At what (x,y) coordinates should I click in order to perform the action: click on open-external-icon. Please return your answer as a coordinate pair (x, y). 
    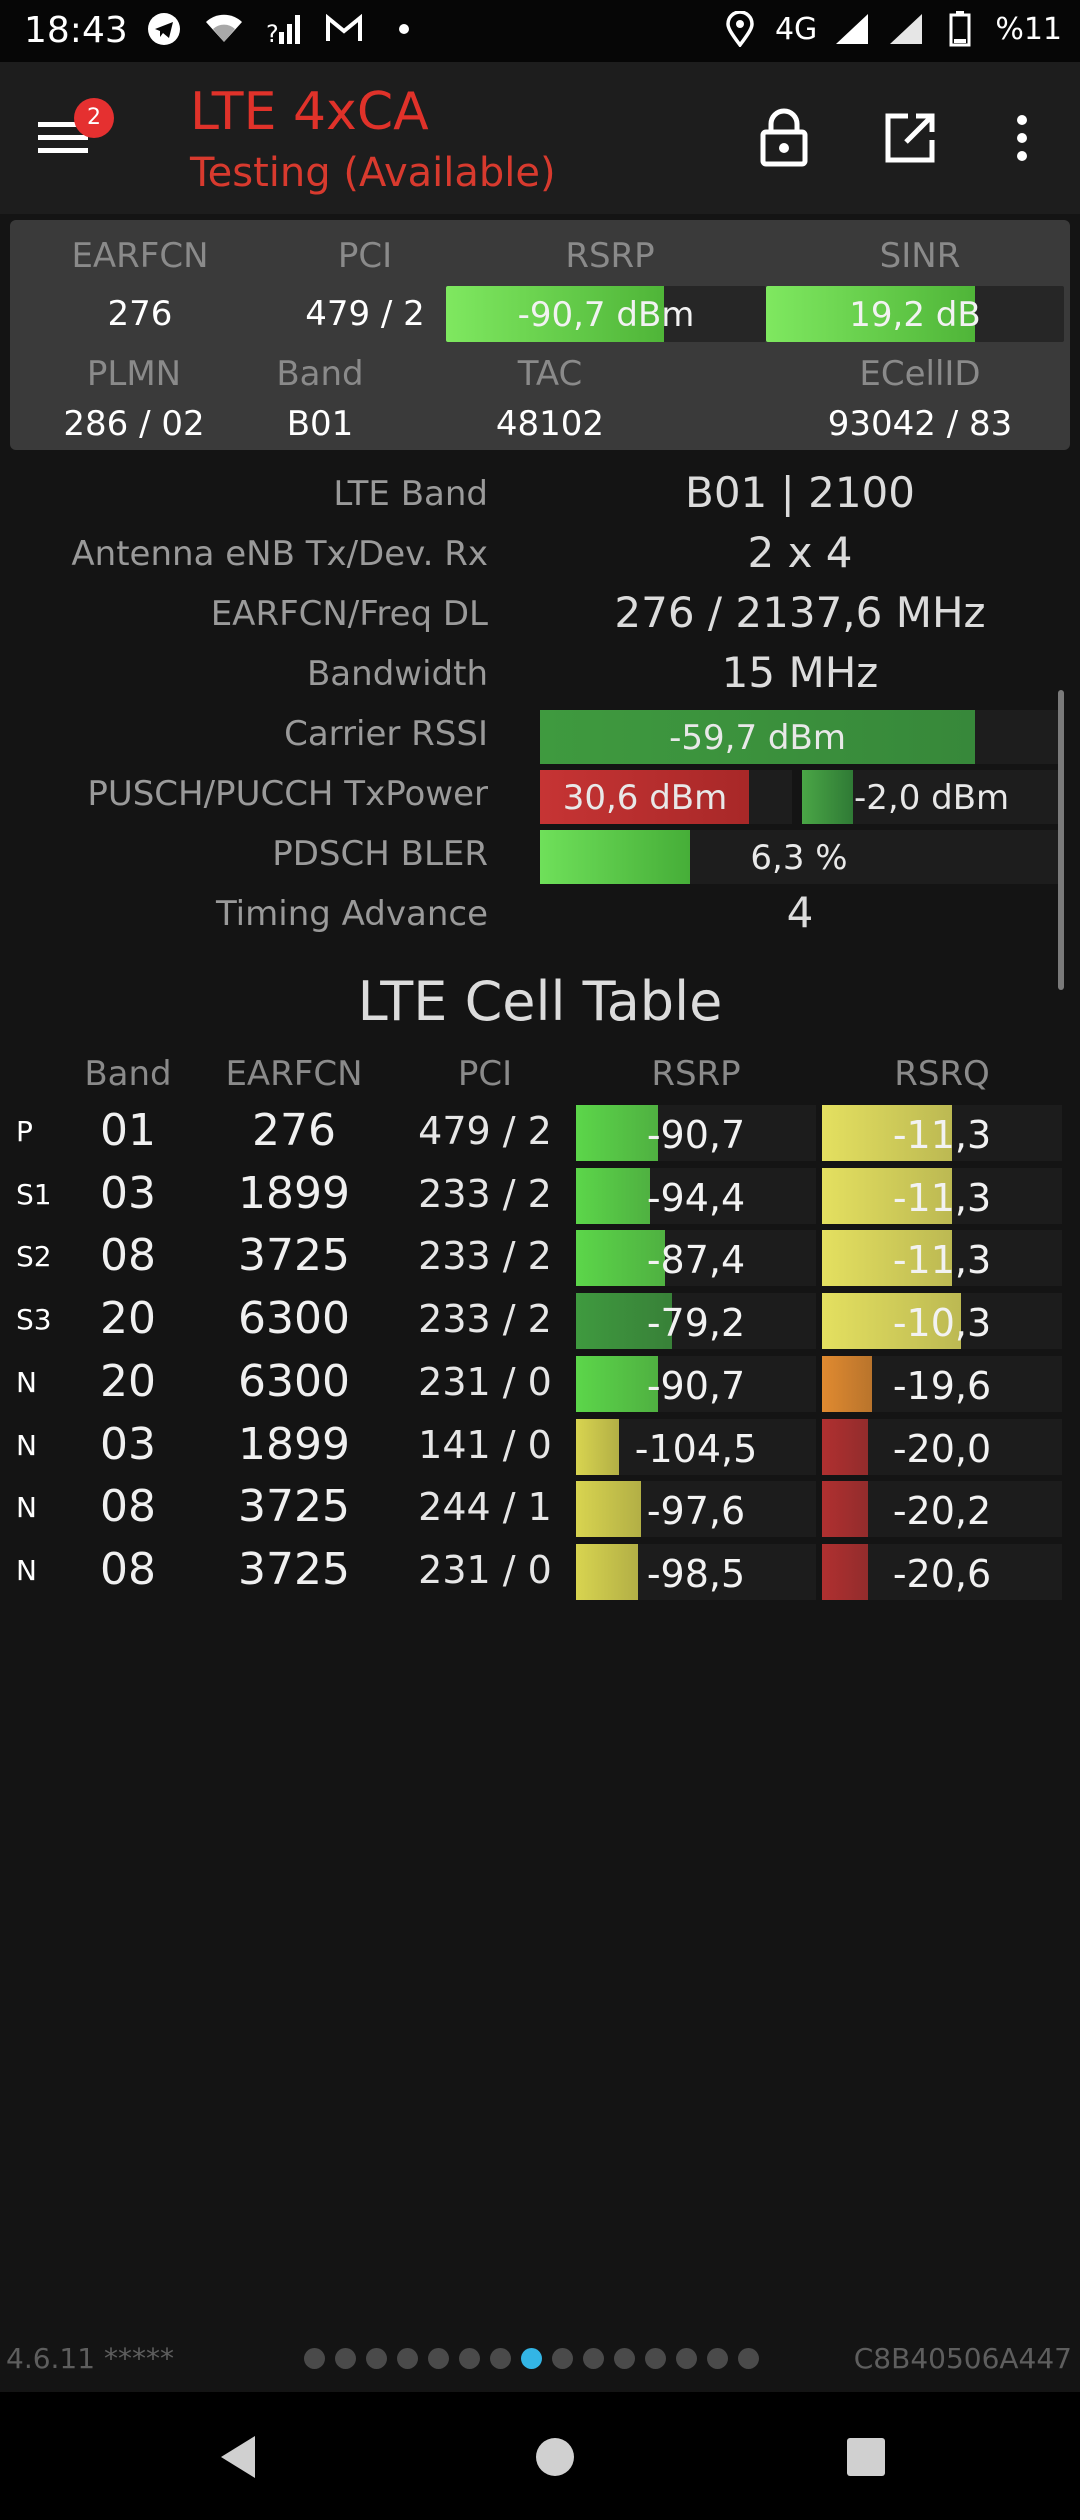
    Looking at the image, I should click on (910, 138).